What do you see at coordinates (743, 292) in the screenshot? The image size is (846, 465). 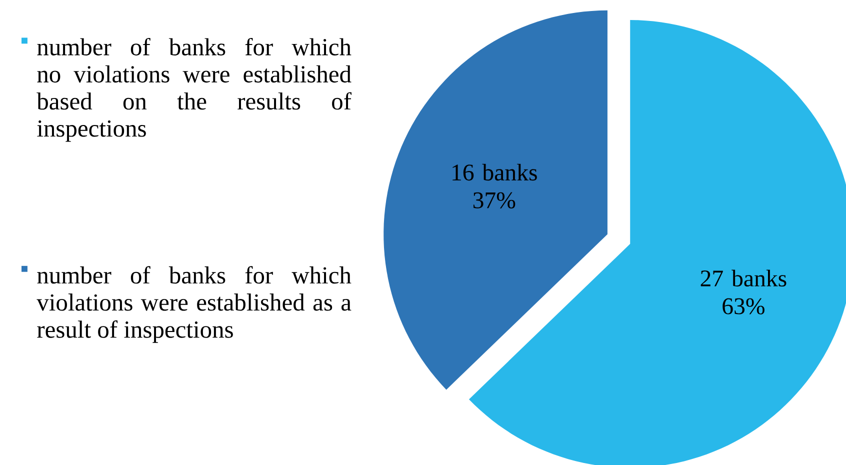 I see `data-label: 27 banks 63%` at bounding box center [743, 292].